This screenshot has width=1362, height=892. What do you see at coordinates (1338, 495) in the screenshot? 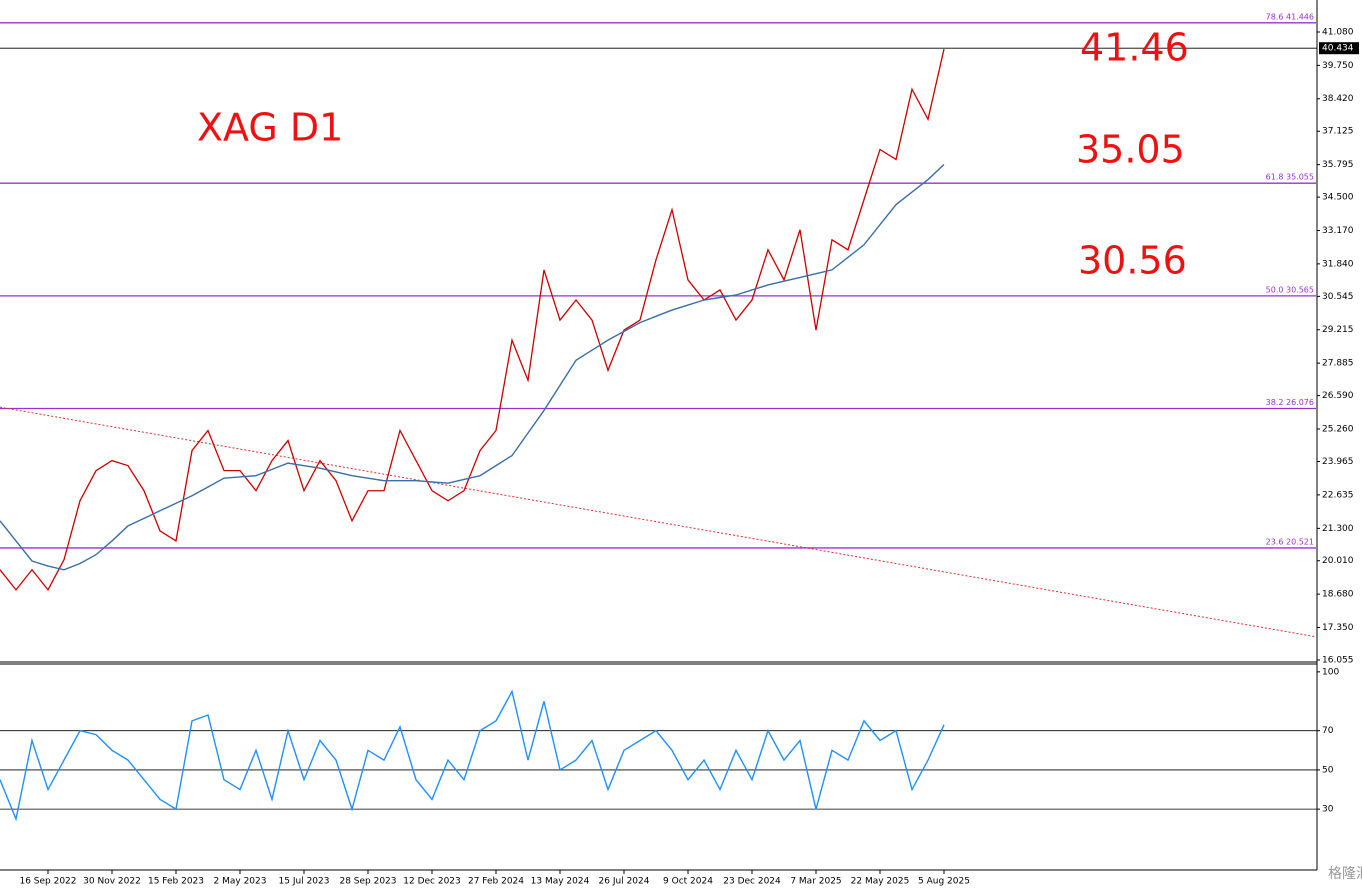
I see `y-tick-label: 22.635` at bounding box center [1338, 495].